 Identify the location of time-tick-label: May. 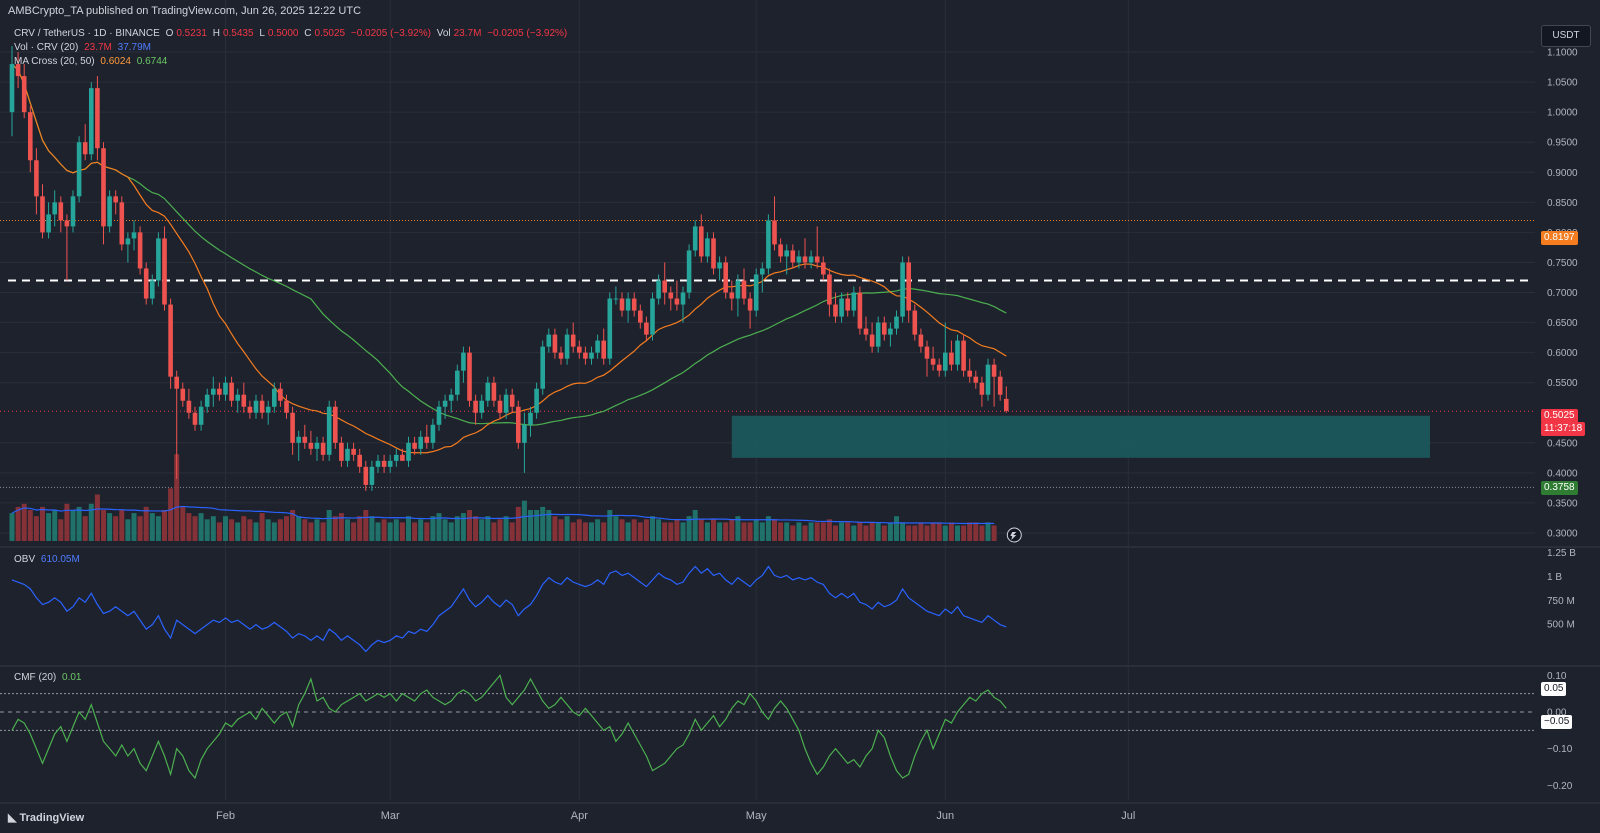
(756, 816).